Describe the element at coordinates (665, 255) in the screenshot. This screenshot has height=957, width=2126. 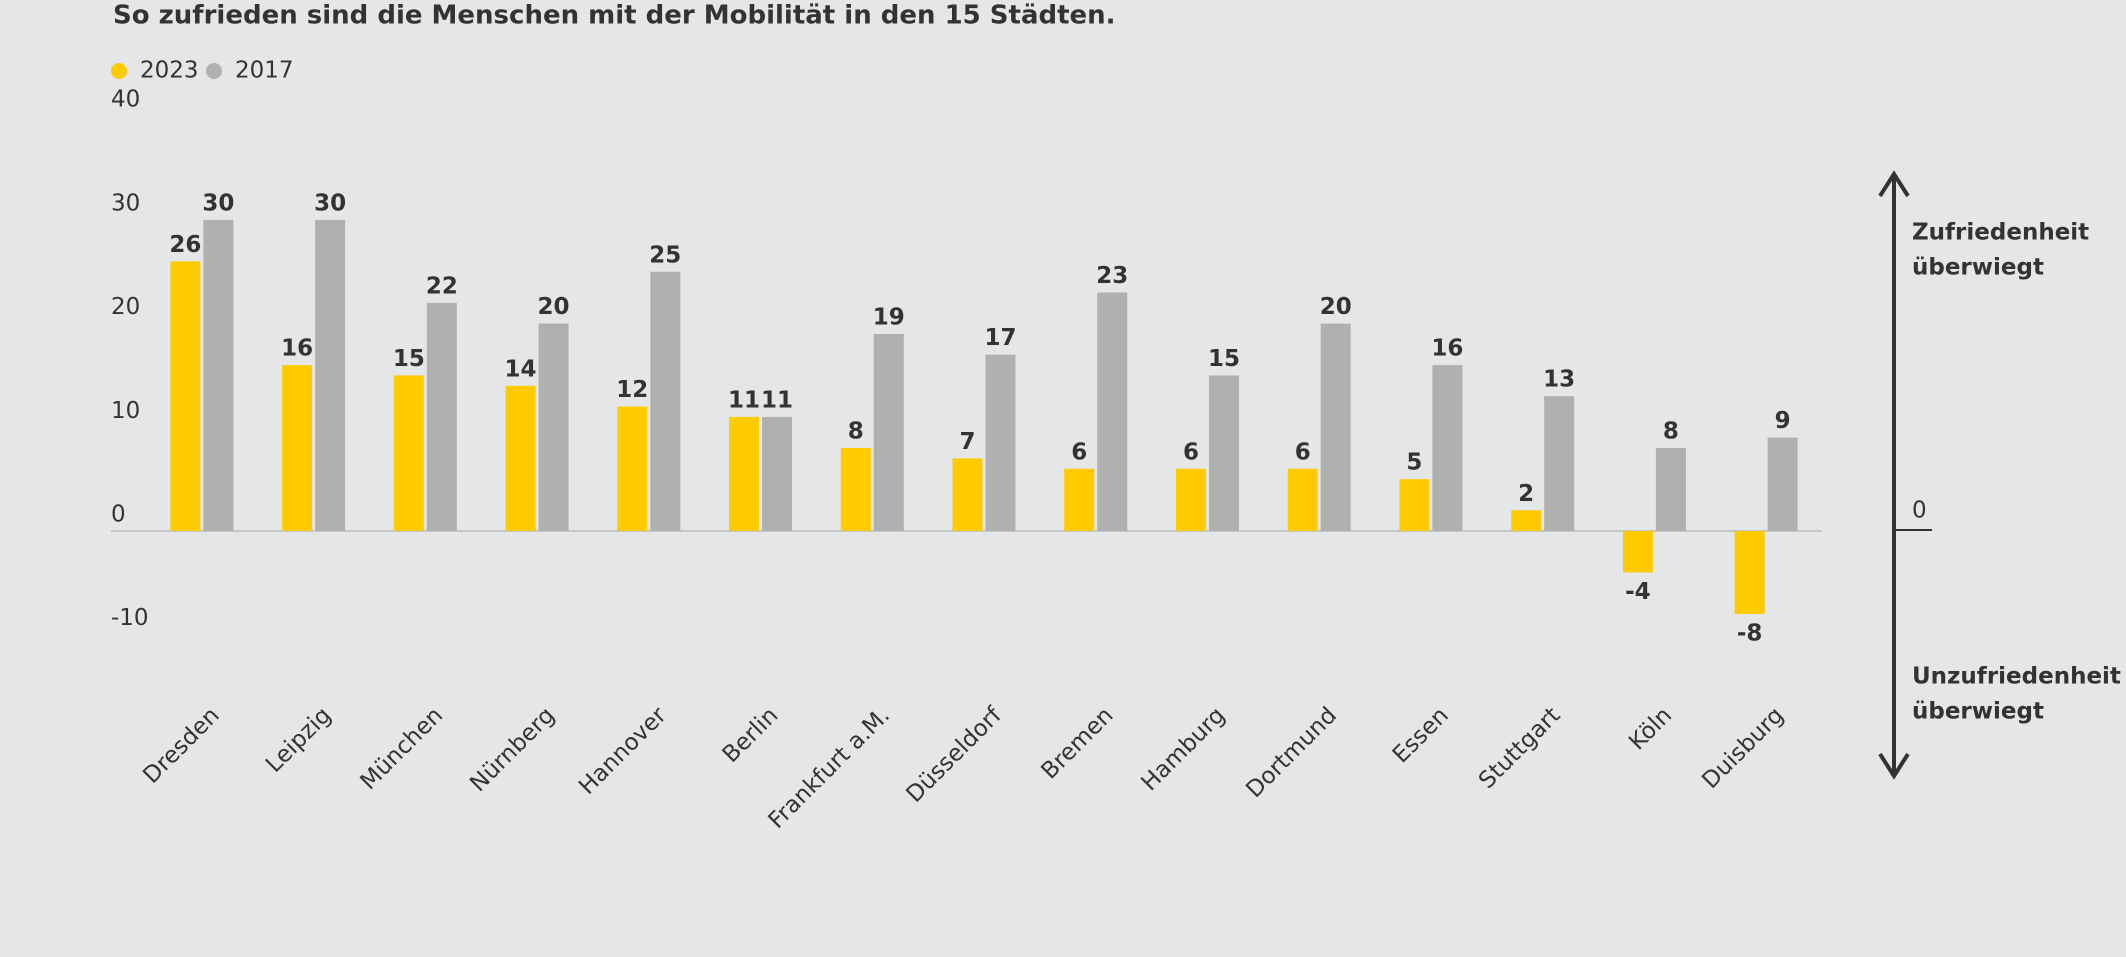
I see `value-label: 25` at that location.